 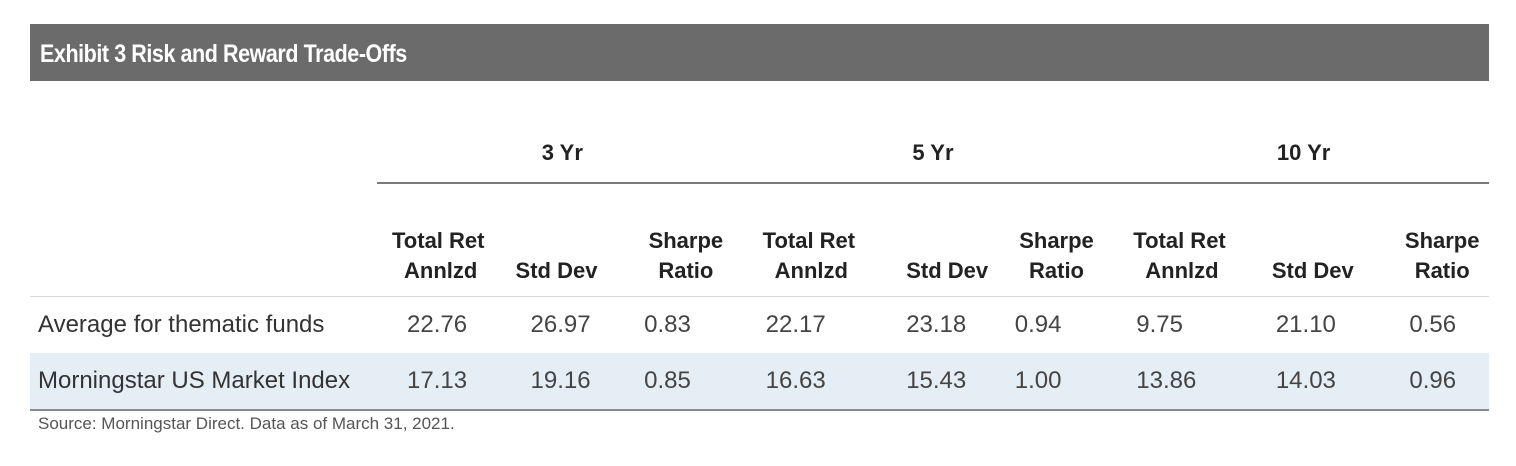 I want to click on table-cell: 14.03, so click(x=1303, y=382).